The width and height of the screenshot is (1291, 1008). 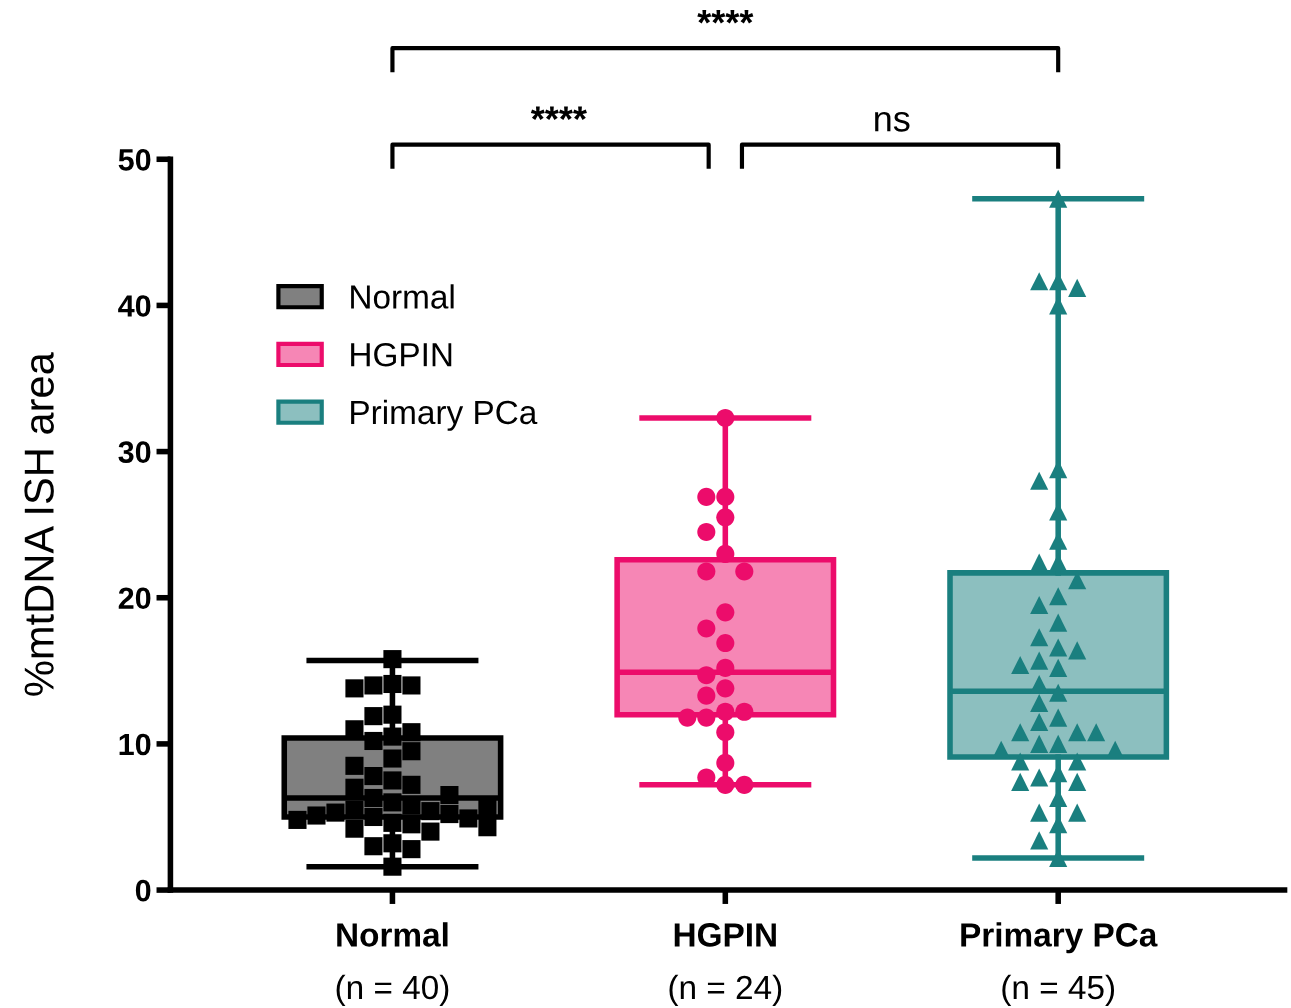 I want to click on text: ns, so click(x=892, y=121).